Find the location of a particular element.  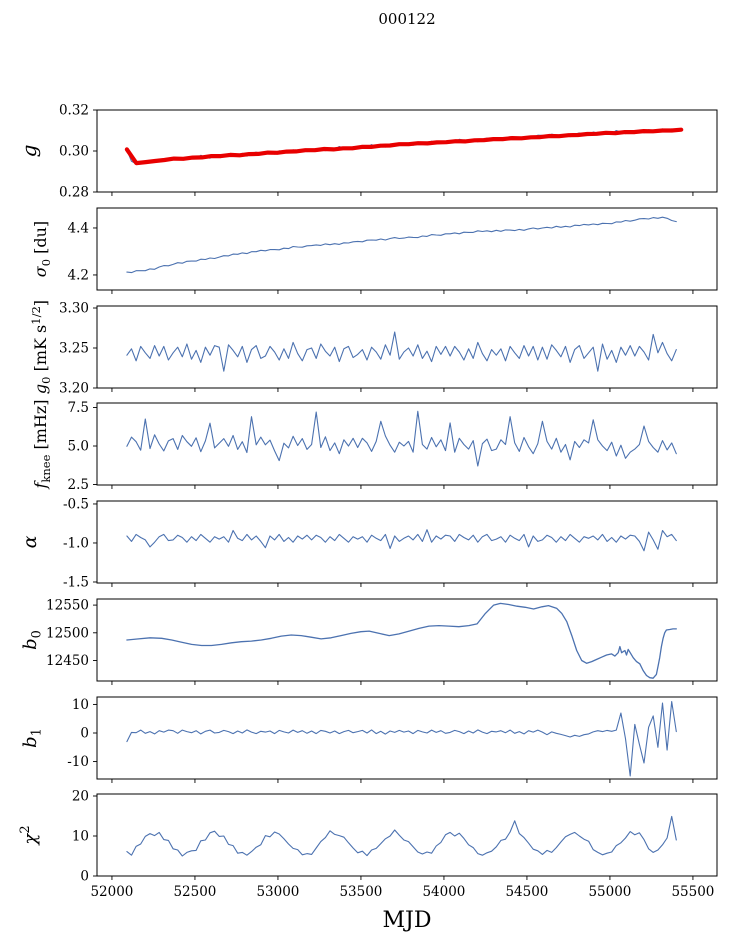

y-tick-label: -1.5 is located at coordinates (76, 582).